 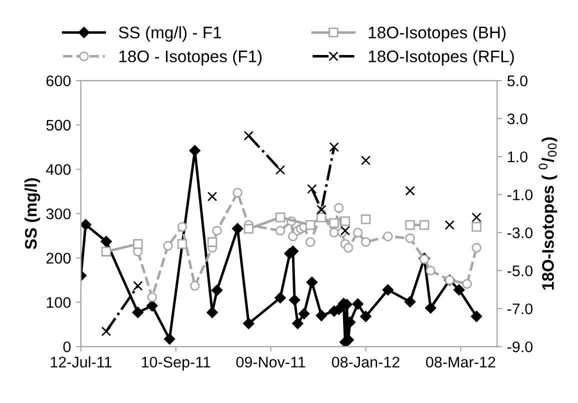 What do you see at coordinates (437, 34) in the screenshot?
I see `legend-label: 18O-Isotopes (BH)` at bounding box center [437, 34].